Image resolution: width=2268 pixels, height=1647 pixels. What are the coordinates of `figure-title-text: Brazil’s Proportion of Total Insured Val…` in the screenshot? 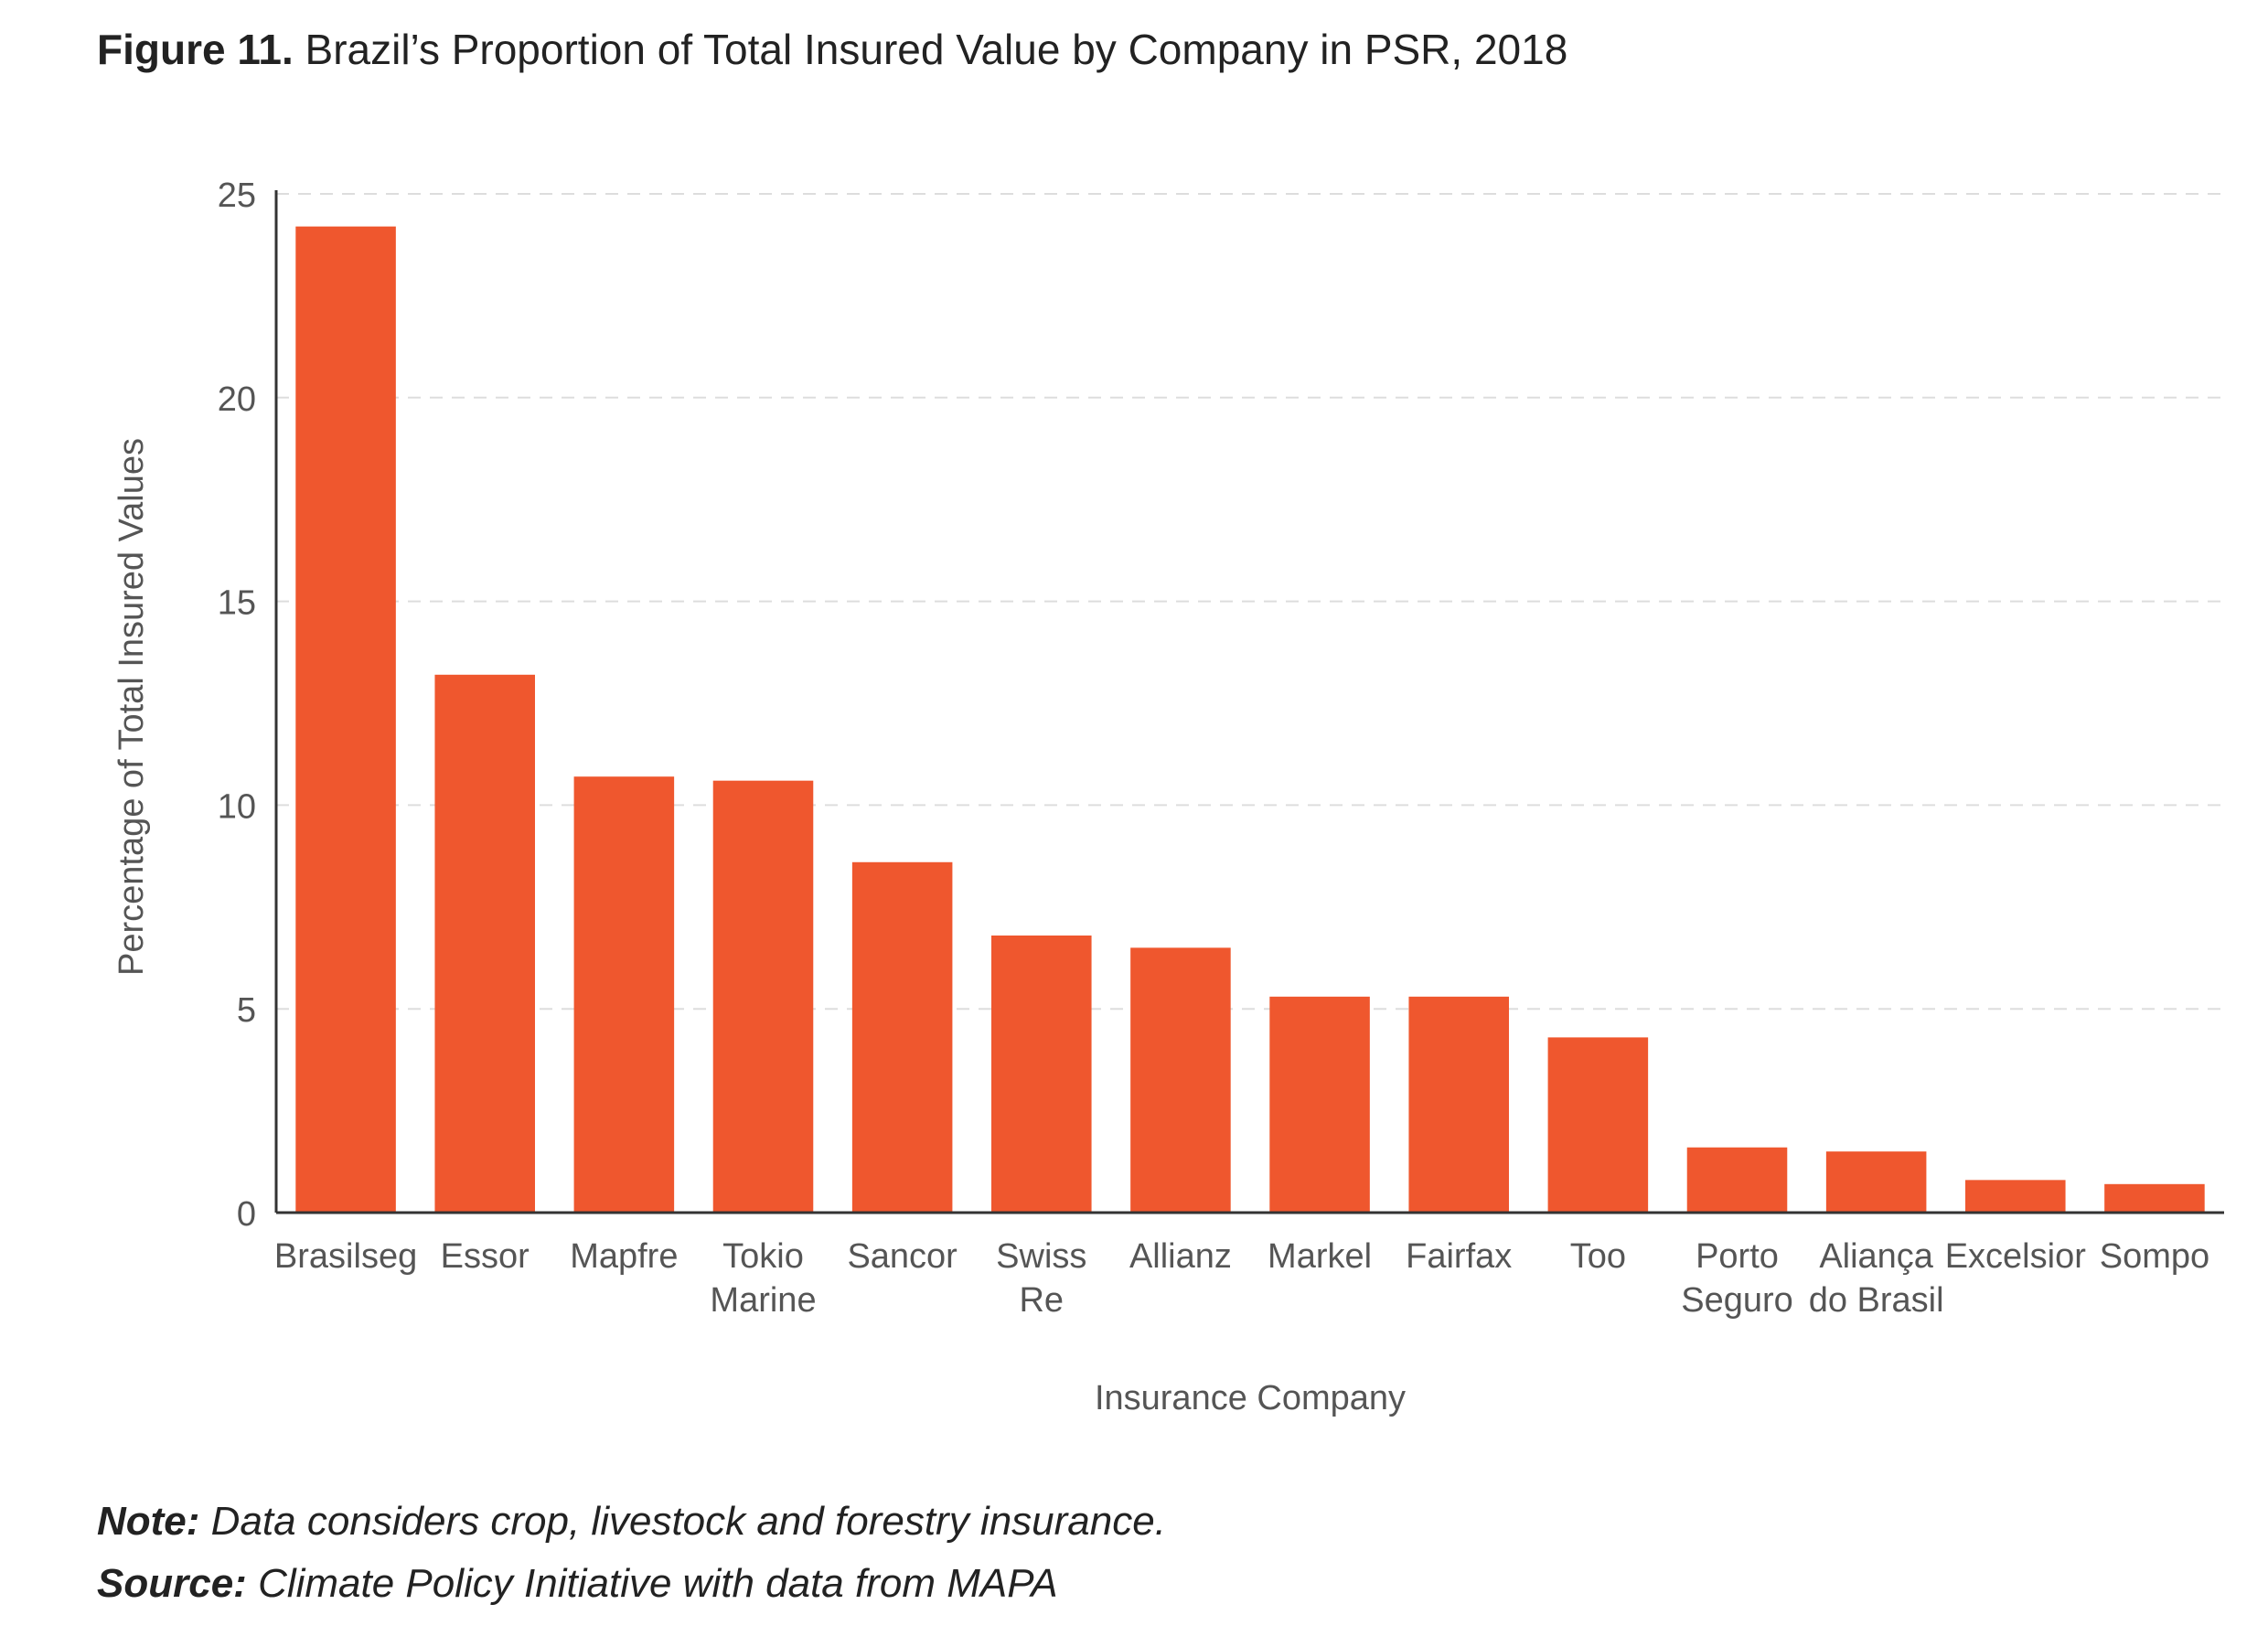 It's located at (936, 49).